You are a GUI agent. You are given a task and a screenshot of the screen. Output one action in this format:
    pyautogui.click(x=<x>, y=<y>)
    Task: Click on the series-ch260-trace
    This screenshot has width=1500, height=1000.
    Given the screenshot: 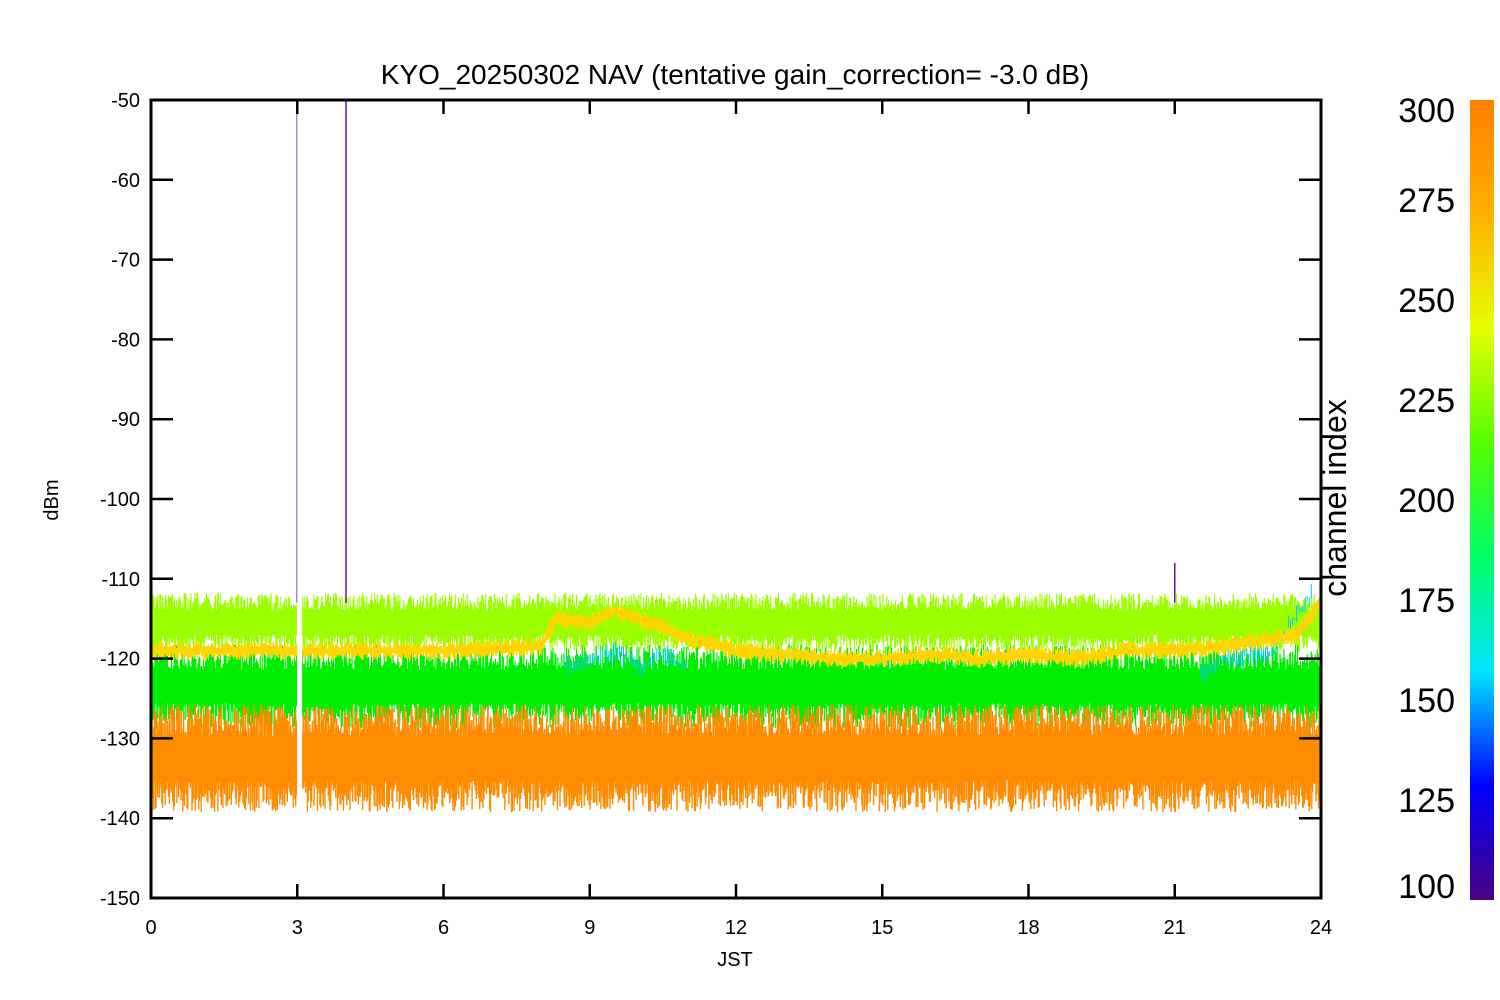 What is the action you would take?
    pyautogui.click(x=736, y=632)
    